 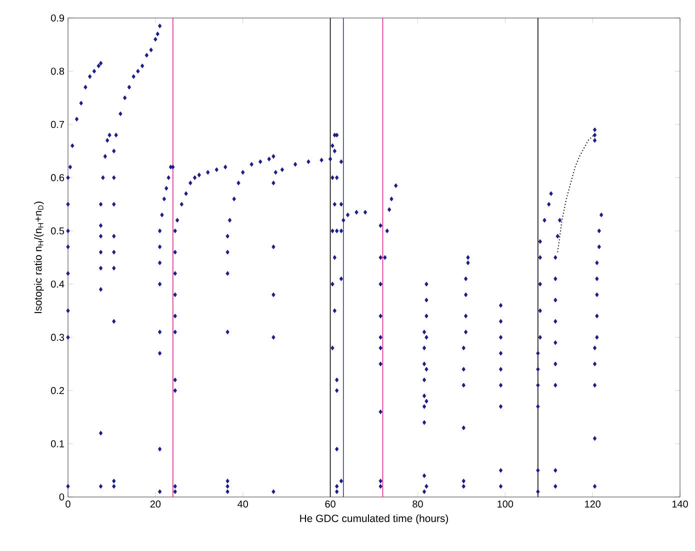 What do you see at coordinates (680, 504) in the screenshot?
I see `x-tick-label: 140` at bounding box center [680, 504].